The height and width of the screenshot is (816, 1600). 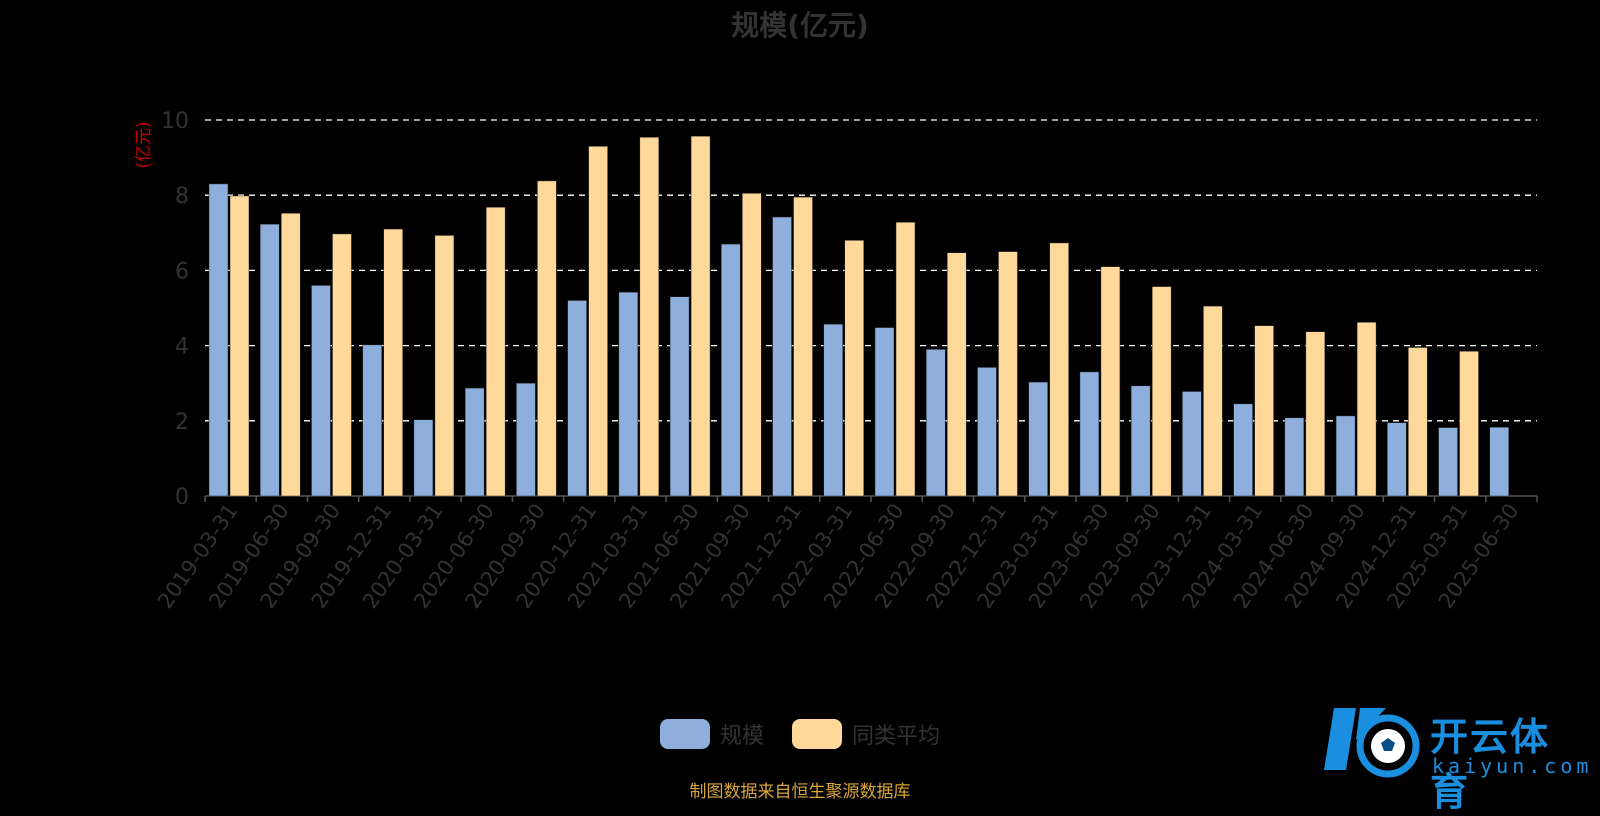 I want to click on legend-item-average: 同类平均, so click(x=866, y=734).